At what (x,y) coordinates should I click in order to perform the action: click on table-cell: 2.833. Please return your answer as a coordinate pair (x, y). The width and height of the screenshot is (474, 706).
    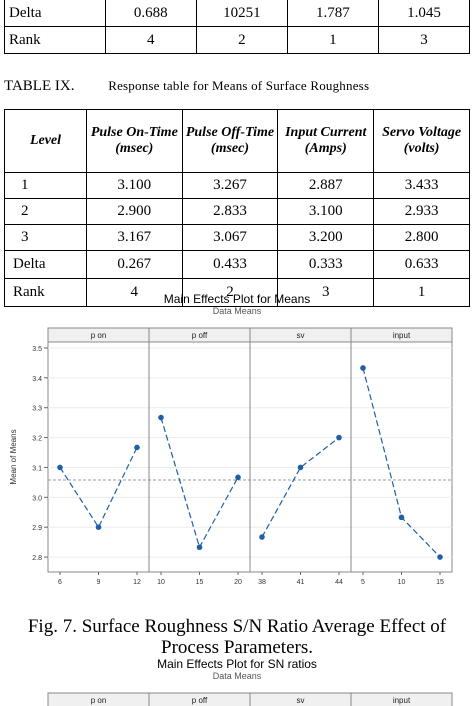
    Looking at the image, I should click on (230, 211).